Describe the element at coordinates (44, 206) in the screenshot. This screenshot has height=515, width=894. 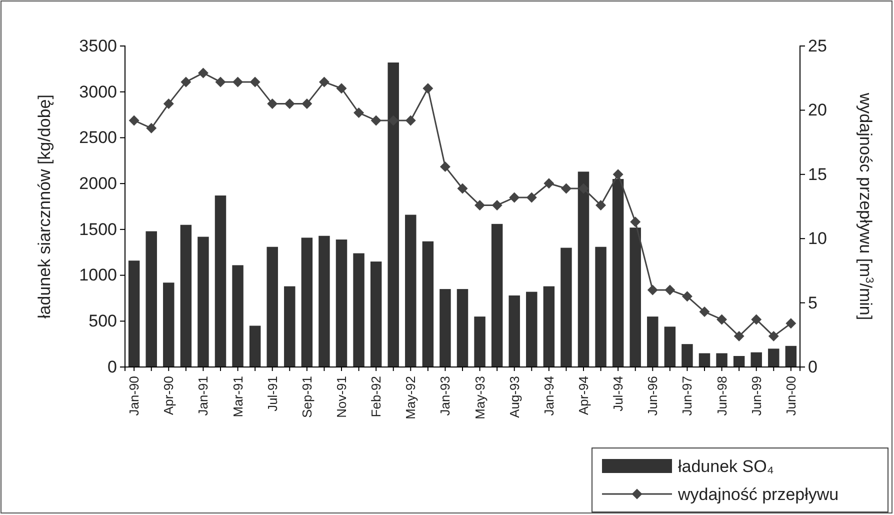
I see `y-axis-title: ładunek siarcznnów [kg/dobę]` at that location.